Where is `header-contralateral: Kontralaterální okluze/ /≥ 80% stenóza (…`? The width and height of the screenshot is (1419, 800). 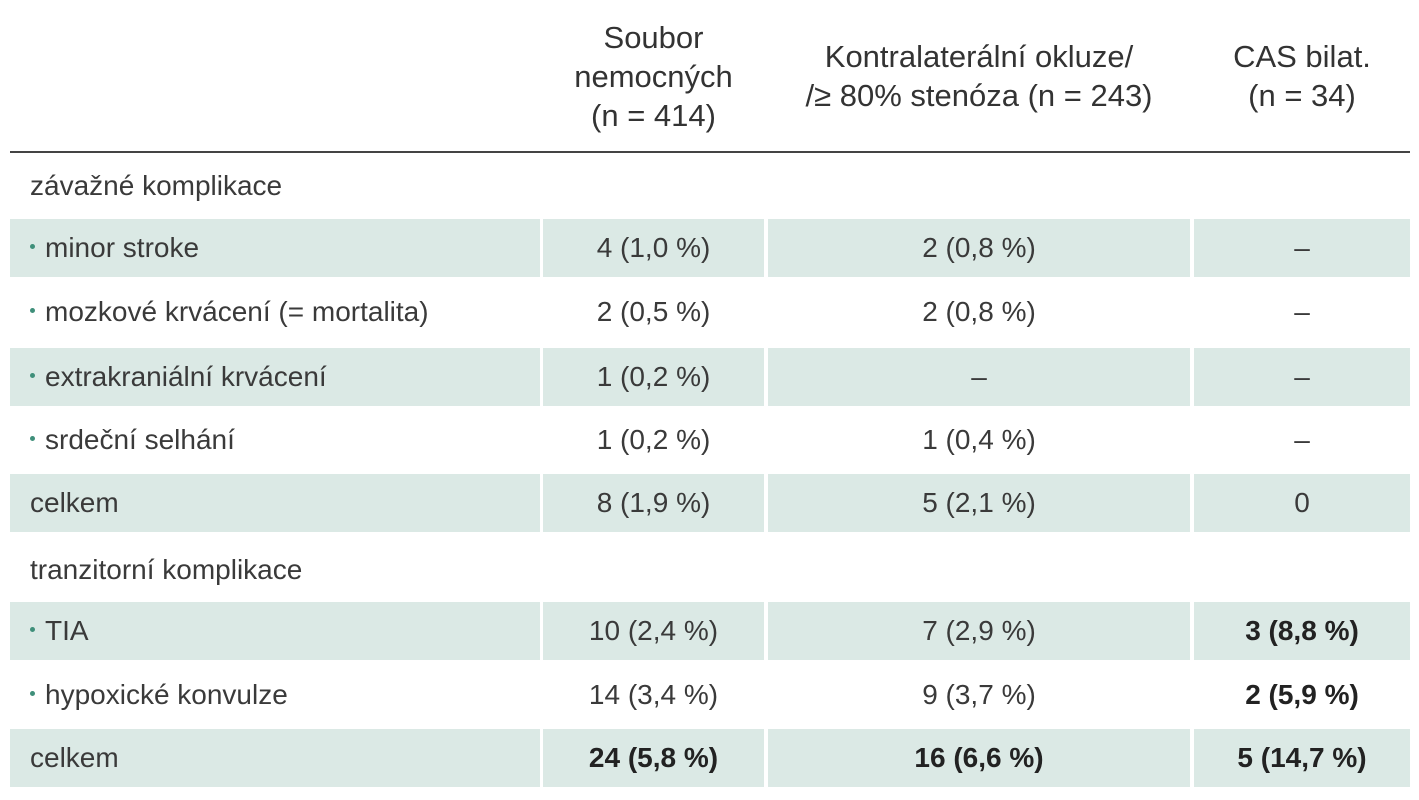 header-contralateral: Kontralaterální okluze/ /≥ 80% stenóza (… is located at coordinates (979, 76).